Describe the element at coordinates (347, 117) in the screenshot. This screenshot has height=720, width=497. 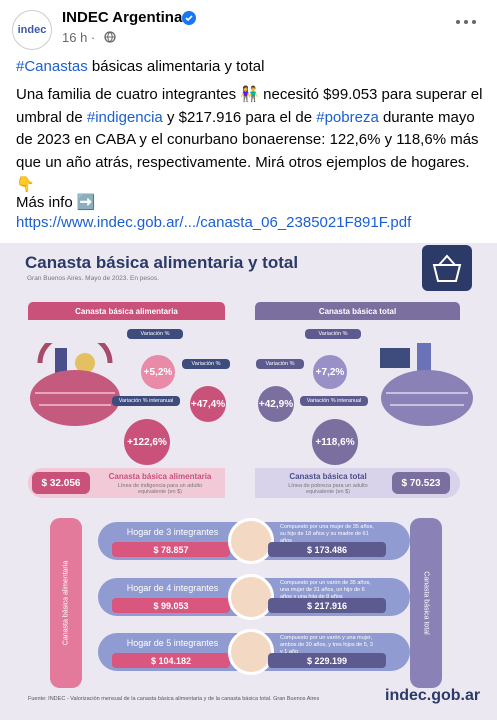
I see `hashtag: #pobreza` at that location.